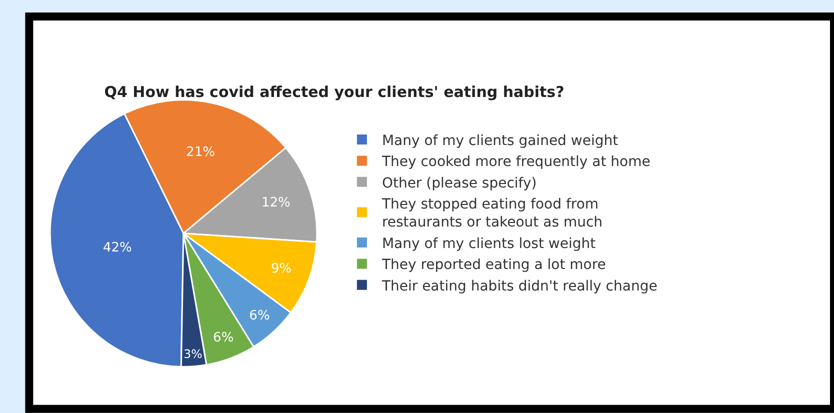 This screenshot has width=834, height=413. I want to click on legend-label: They stopped eating food from restaurants or takeout as much, so click(491, 213).